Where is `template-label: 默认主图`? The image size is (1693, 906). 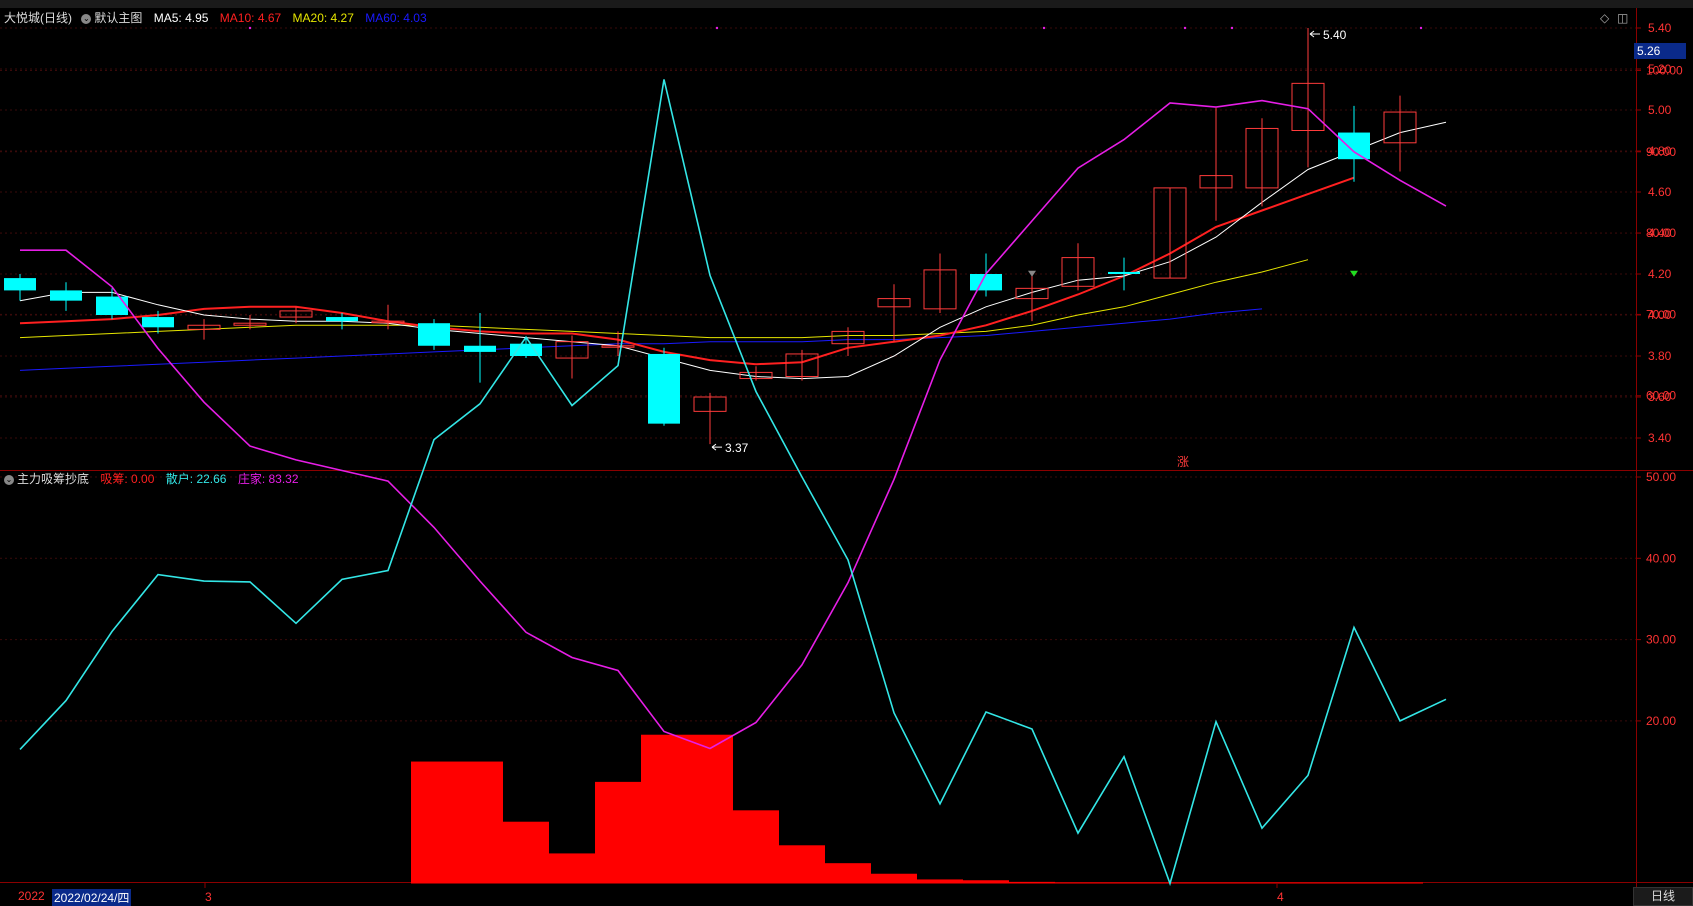 template-label: 默认主图 is located at coordinates (118, 18).